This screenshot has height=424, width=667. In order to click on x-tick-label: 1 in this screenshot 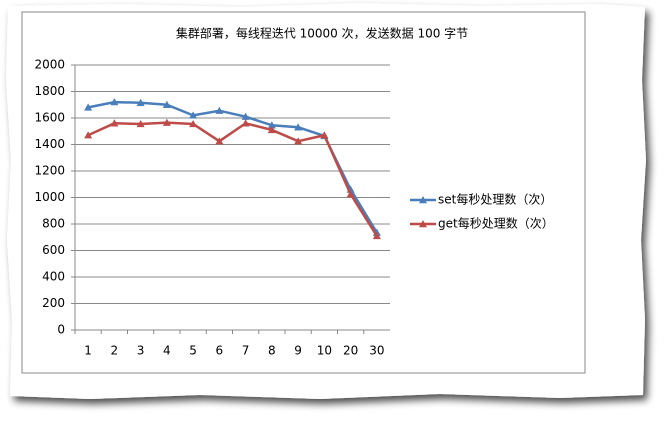, I will do `click(88, 351)`.